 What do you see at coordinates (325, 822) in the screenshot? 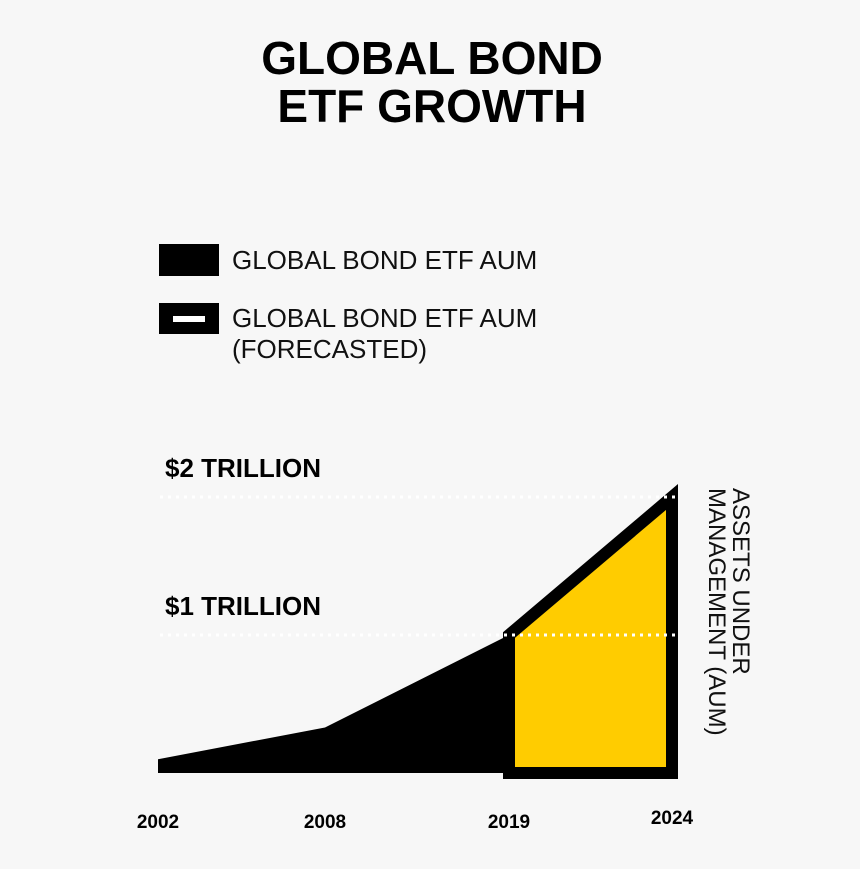
I see `x-tick-label: 2008` at bounding box center [325, 822].